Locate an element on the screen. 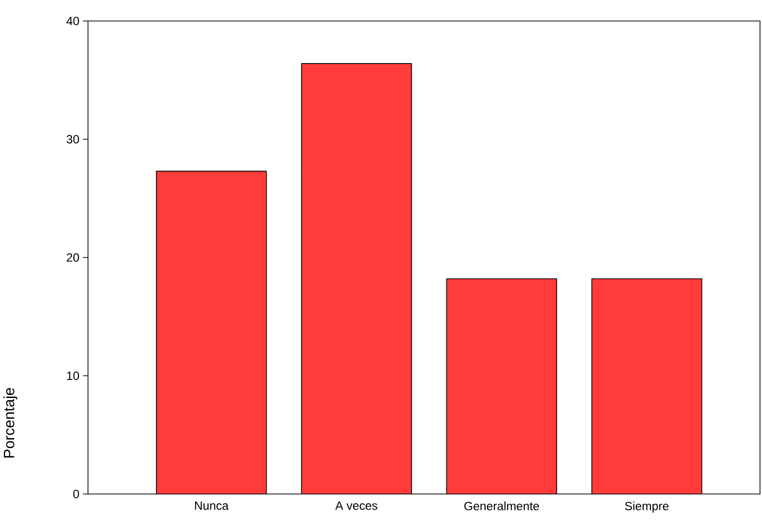 The height and width of the screenshot is (525, 762). x-tick-label: A veces is located at coordinates (356, 506).